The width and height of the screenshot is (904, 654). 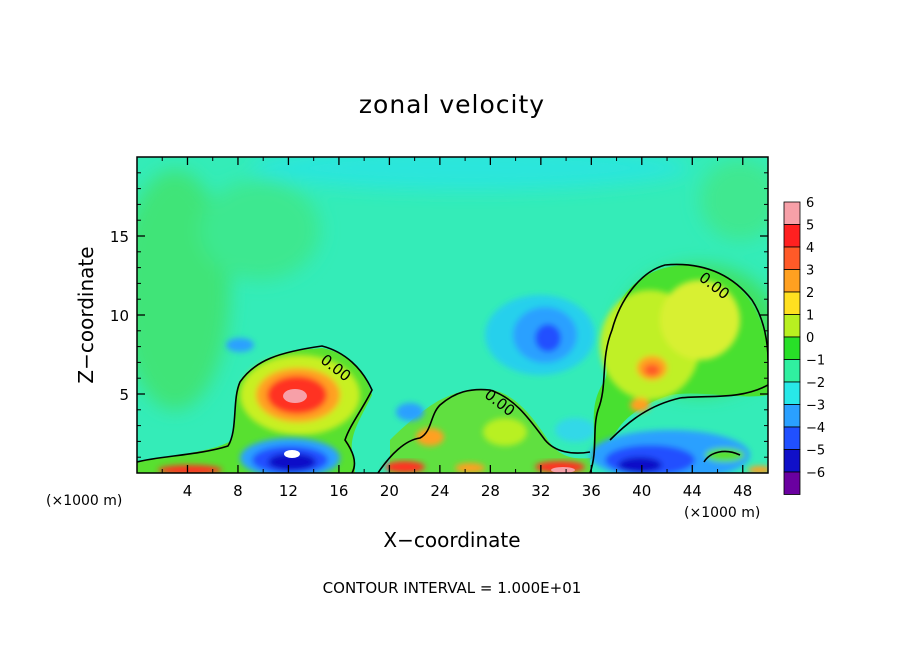 I want to click on contour-interval-note: CONTOUR INTERVAL = 1.000E+01, so click(x=452, y=588).